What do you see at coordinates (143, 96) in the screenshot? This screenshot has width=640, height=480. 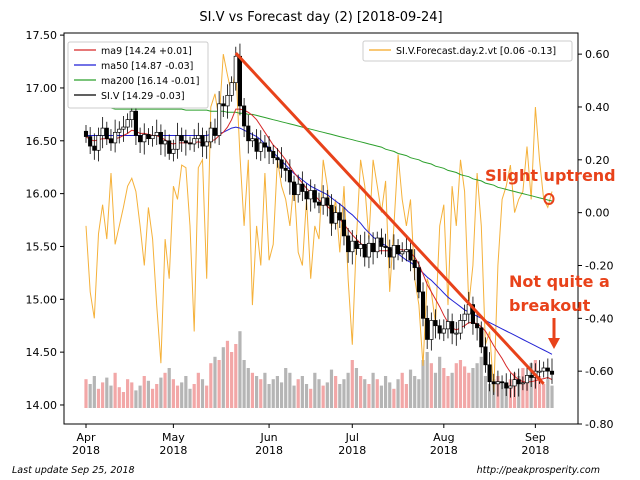 I see `legend-left-label: SI.V [14.29 -0.03]` at bounding box center [143, 96].